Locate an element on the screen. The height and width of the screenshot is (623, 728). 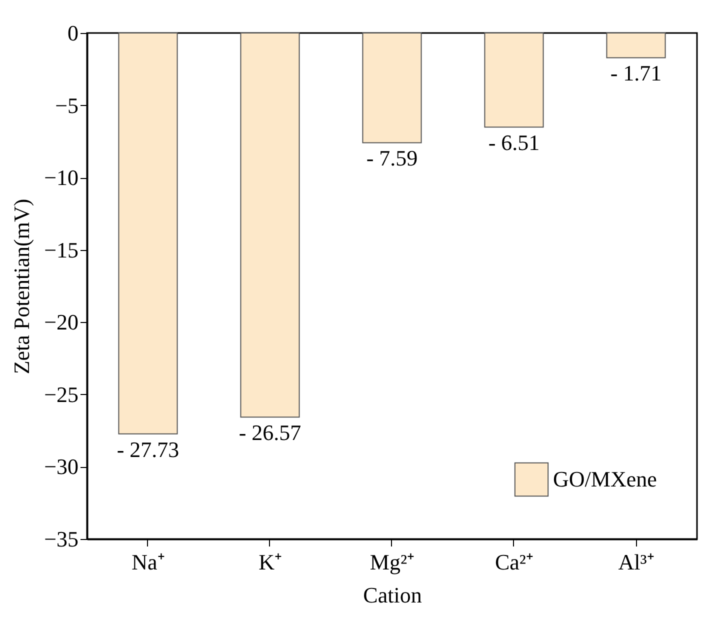
y-tick-label: −15 is located at coordinates (61, 249).